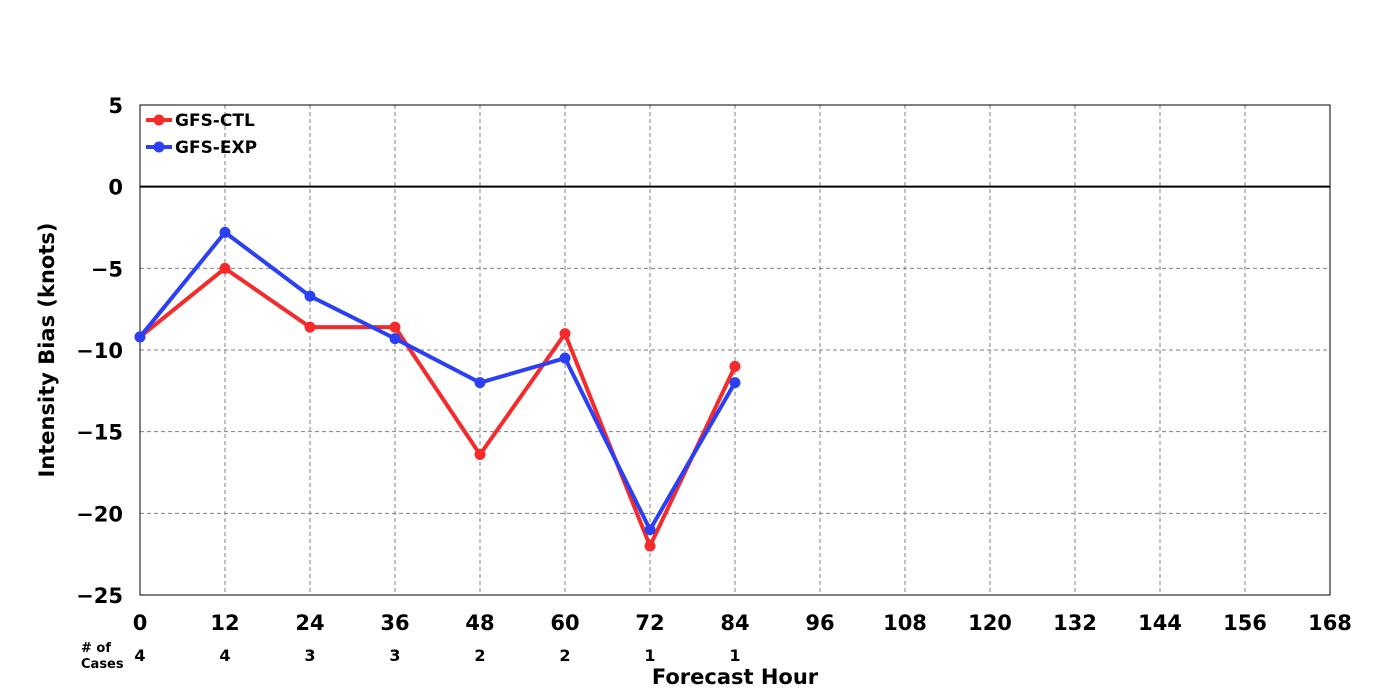 The image size is (1400, 700). I want to click on cases-row: 4 4 3 3 2 2 1 1, so click(437, 655).